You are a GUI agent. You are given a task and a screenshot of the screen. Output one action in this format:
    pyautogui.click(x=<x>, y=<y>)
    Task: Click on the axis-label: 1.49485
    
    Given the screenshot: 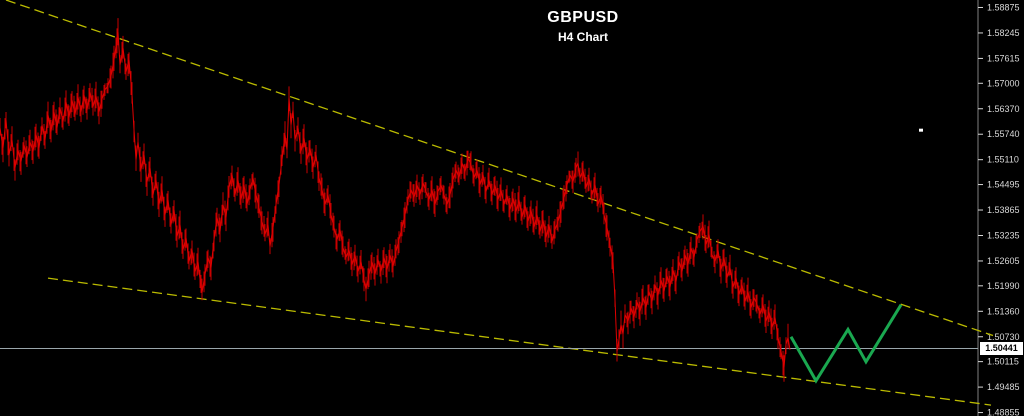 What is the action you would take?
    pyautogui.click(x=1003, y=387)
    